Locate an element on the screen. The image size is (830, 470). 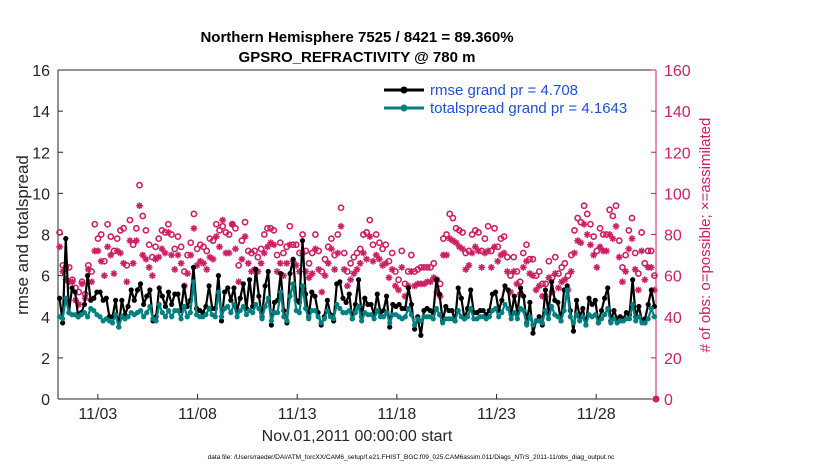
y-tick-label-left: 2 is located at coordinates (45, 359).